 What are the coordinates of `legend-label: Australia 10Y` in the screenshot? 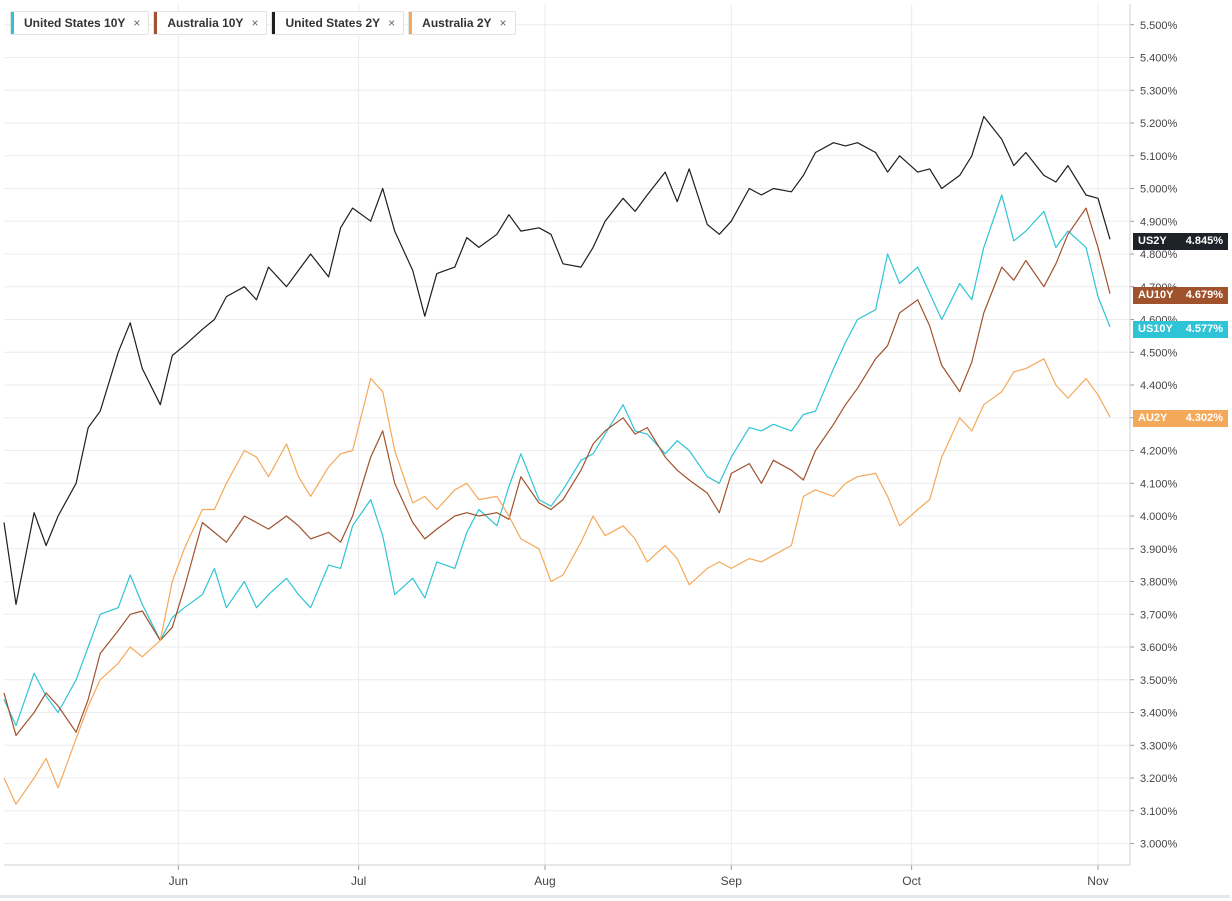 It's located at (205, 23).